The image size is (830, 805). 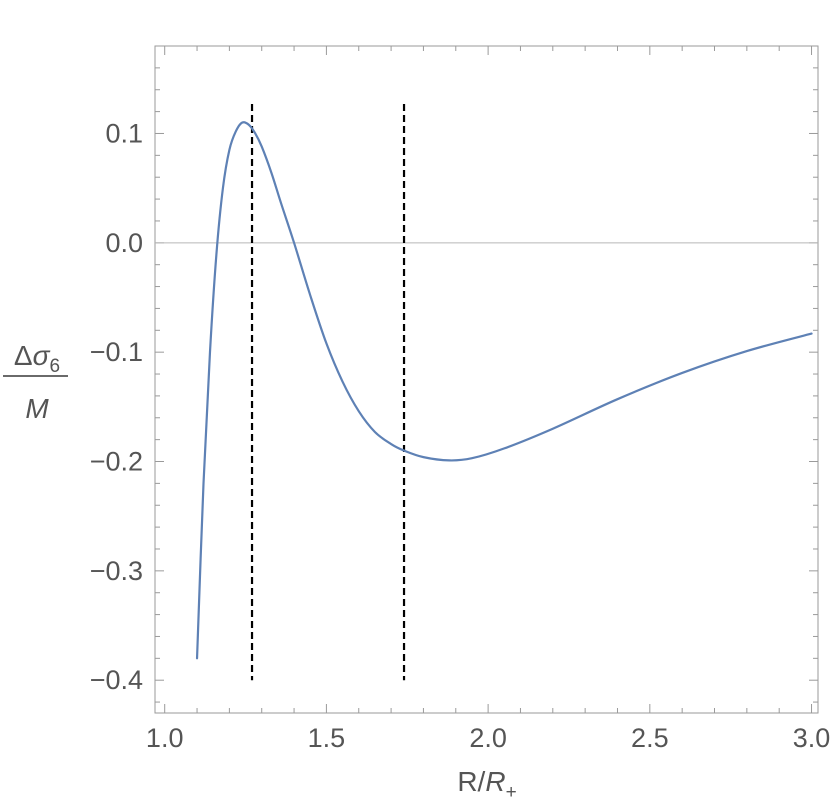 What do you see at coordinates (37, 408) in the screenshot?
I see `y-axis-label-denominator: M` at bounding box center [37, 408].